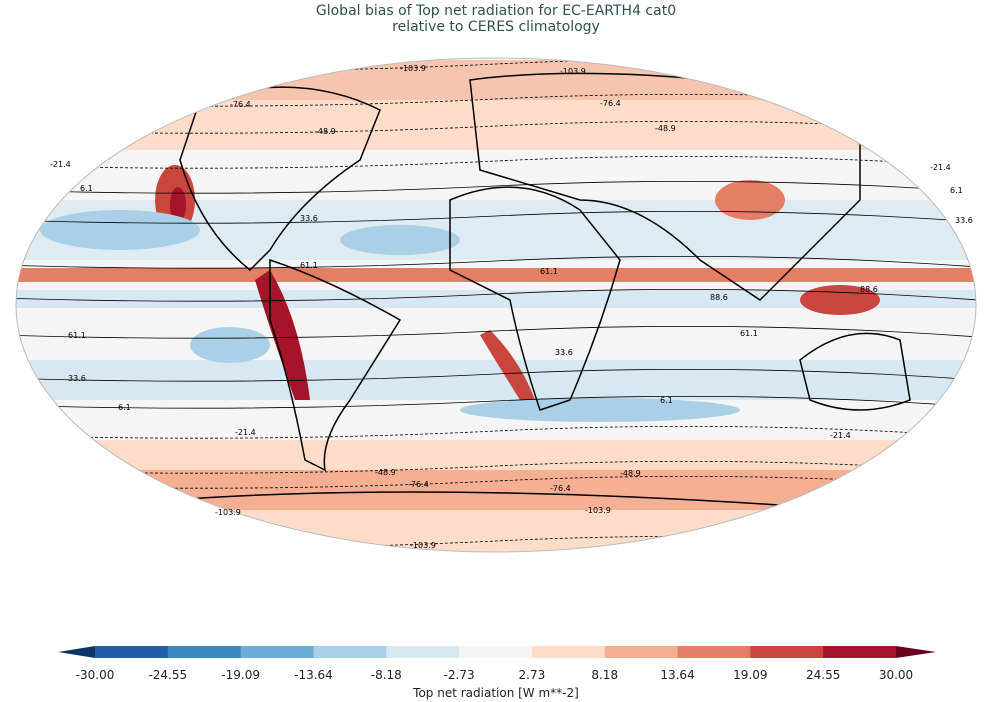 The image size is (992, 702). Describe the element at coordinates (896, 675) in the screenshot. I see `colorbar-tick-label: 30.00` at that location.